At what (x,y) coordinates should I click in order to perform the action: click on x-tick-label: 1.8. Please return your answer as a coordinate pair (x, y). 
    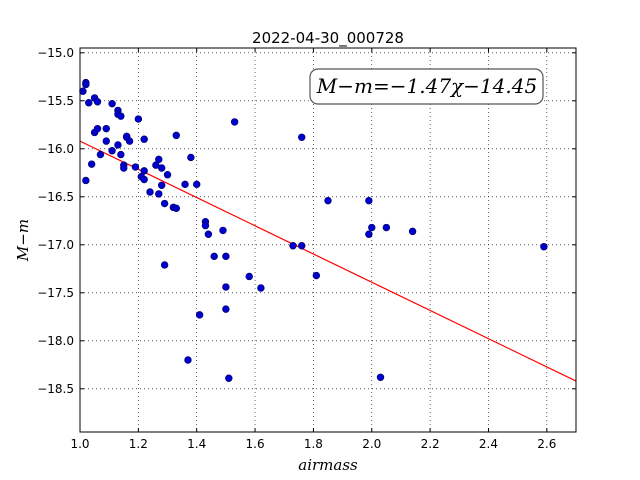
    Looking at the image, I should click on (313, 444).